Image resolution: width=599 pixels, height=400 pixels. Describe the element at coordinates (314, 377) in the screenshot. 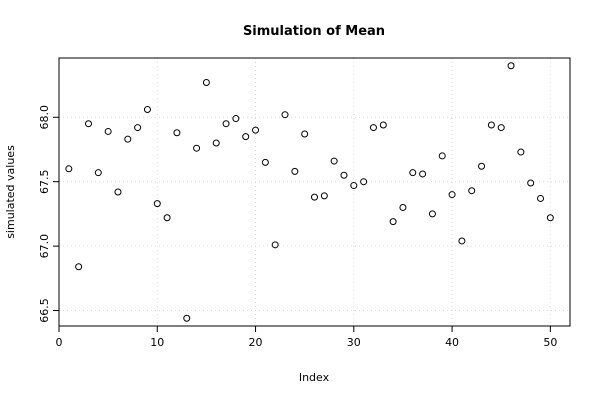

I see `x-axis-label: Index` at that location.